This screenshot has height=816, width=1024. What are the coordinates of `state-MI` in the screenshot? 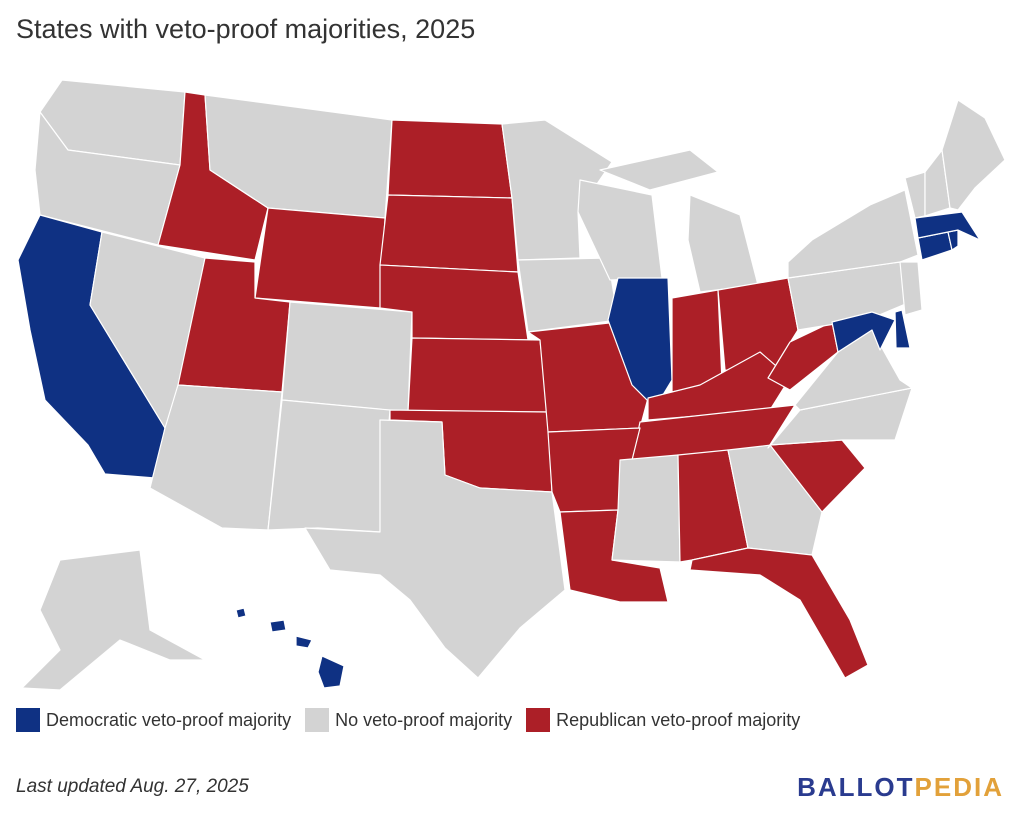 It's located at (723, 243).